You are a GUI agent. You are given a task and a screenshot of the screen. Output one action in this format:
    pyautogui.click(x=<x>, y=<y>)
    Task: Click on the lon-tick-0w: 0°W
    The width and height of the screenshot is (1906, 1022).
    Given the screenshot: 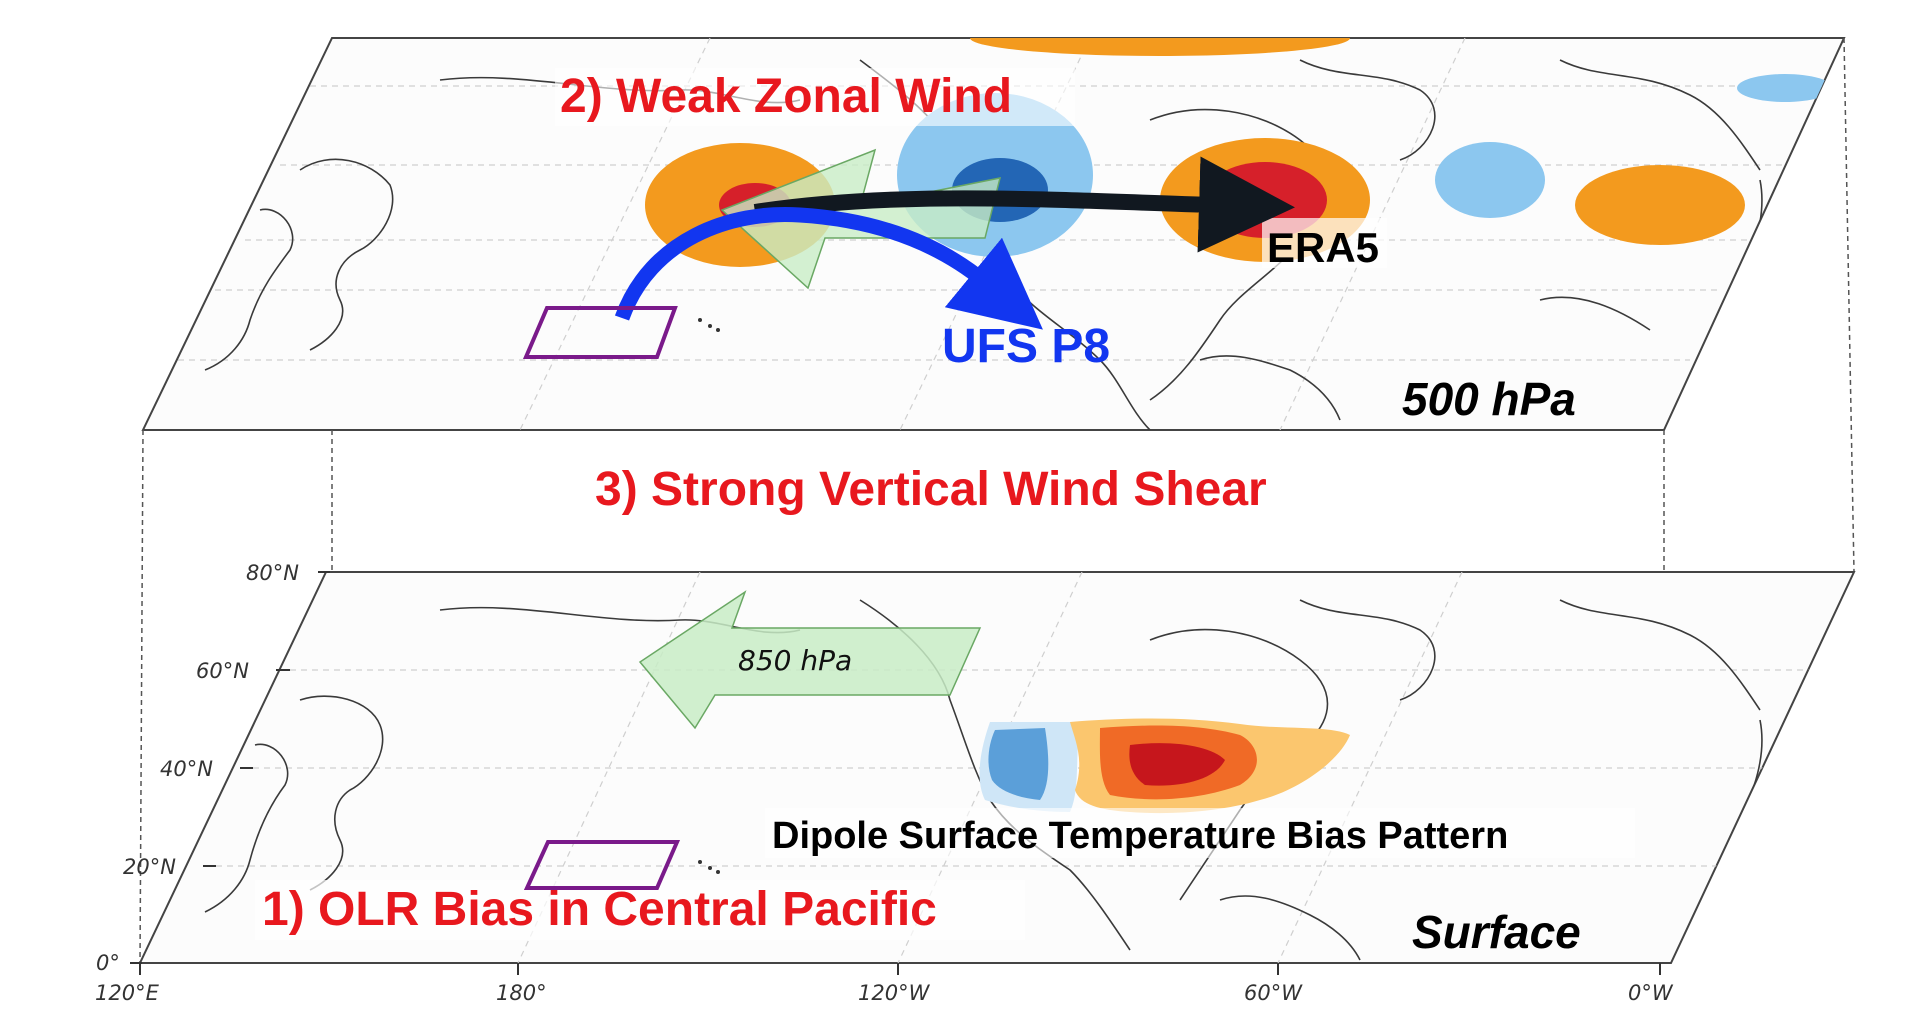 What is the action you would take?
    pyautogui.click(x=1651, y=993)
    